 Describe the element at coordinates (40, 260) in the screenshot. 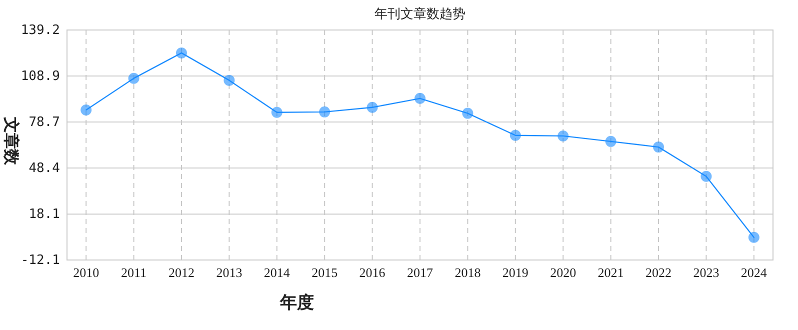

I see `y-tick-label: -12.1` at that location.